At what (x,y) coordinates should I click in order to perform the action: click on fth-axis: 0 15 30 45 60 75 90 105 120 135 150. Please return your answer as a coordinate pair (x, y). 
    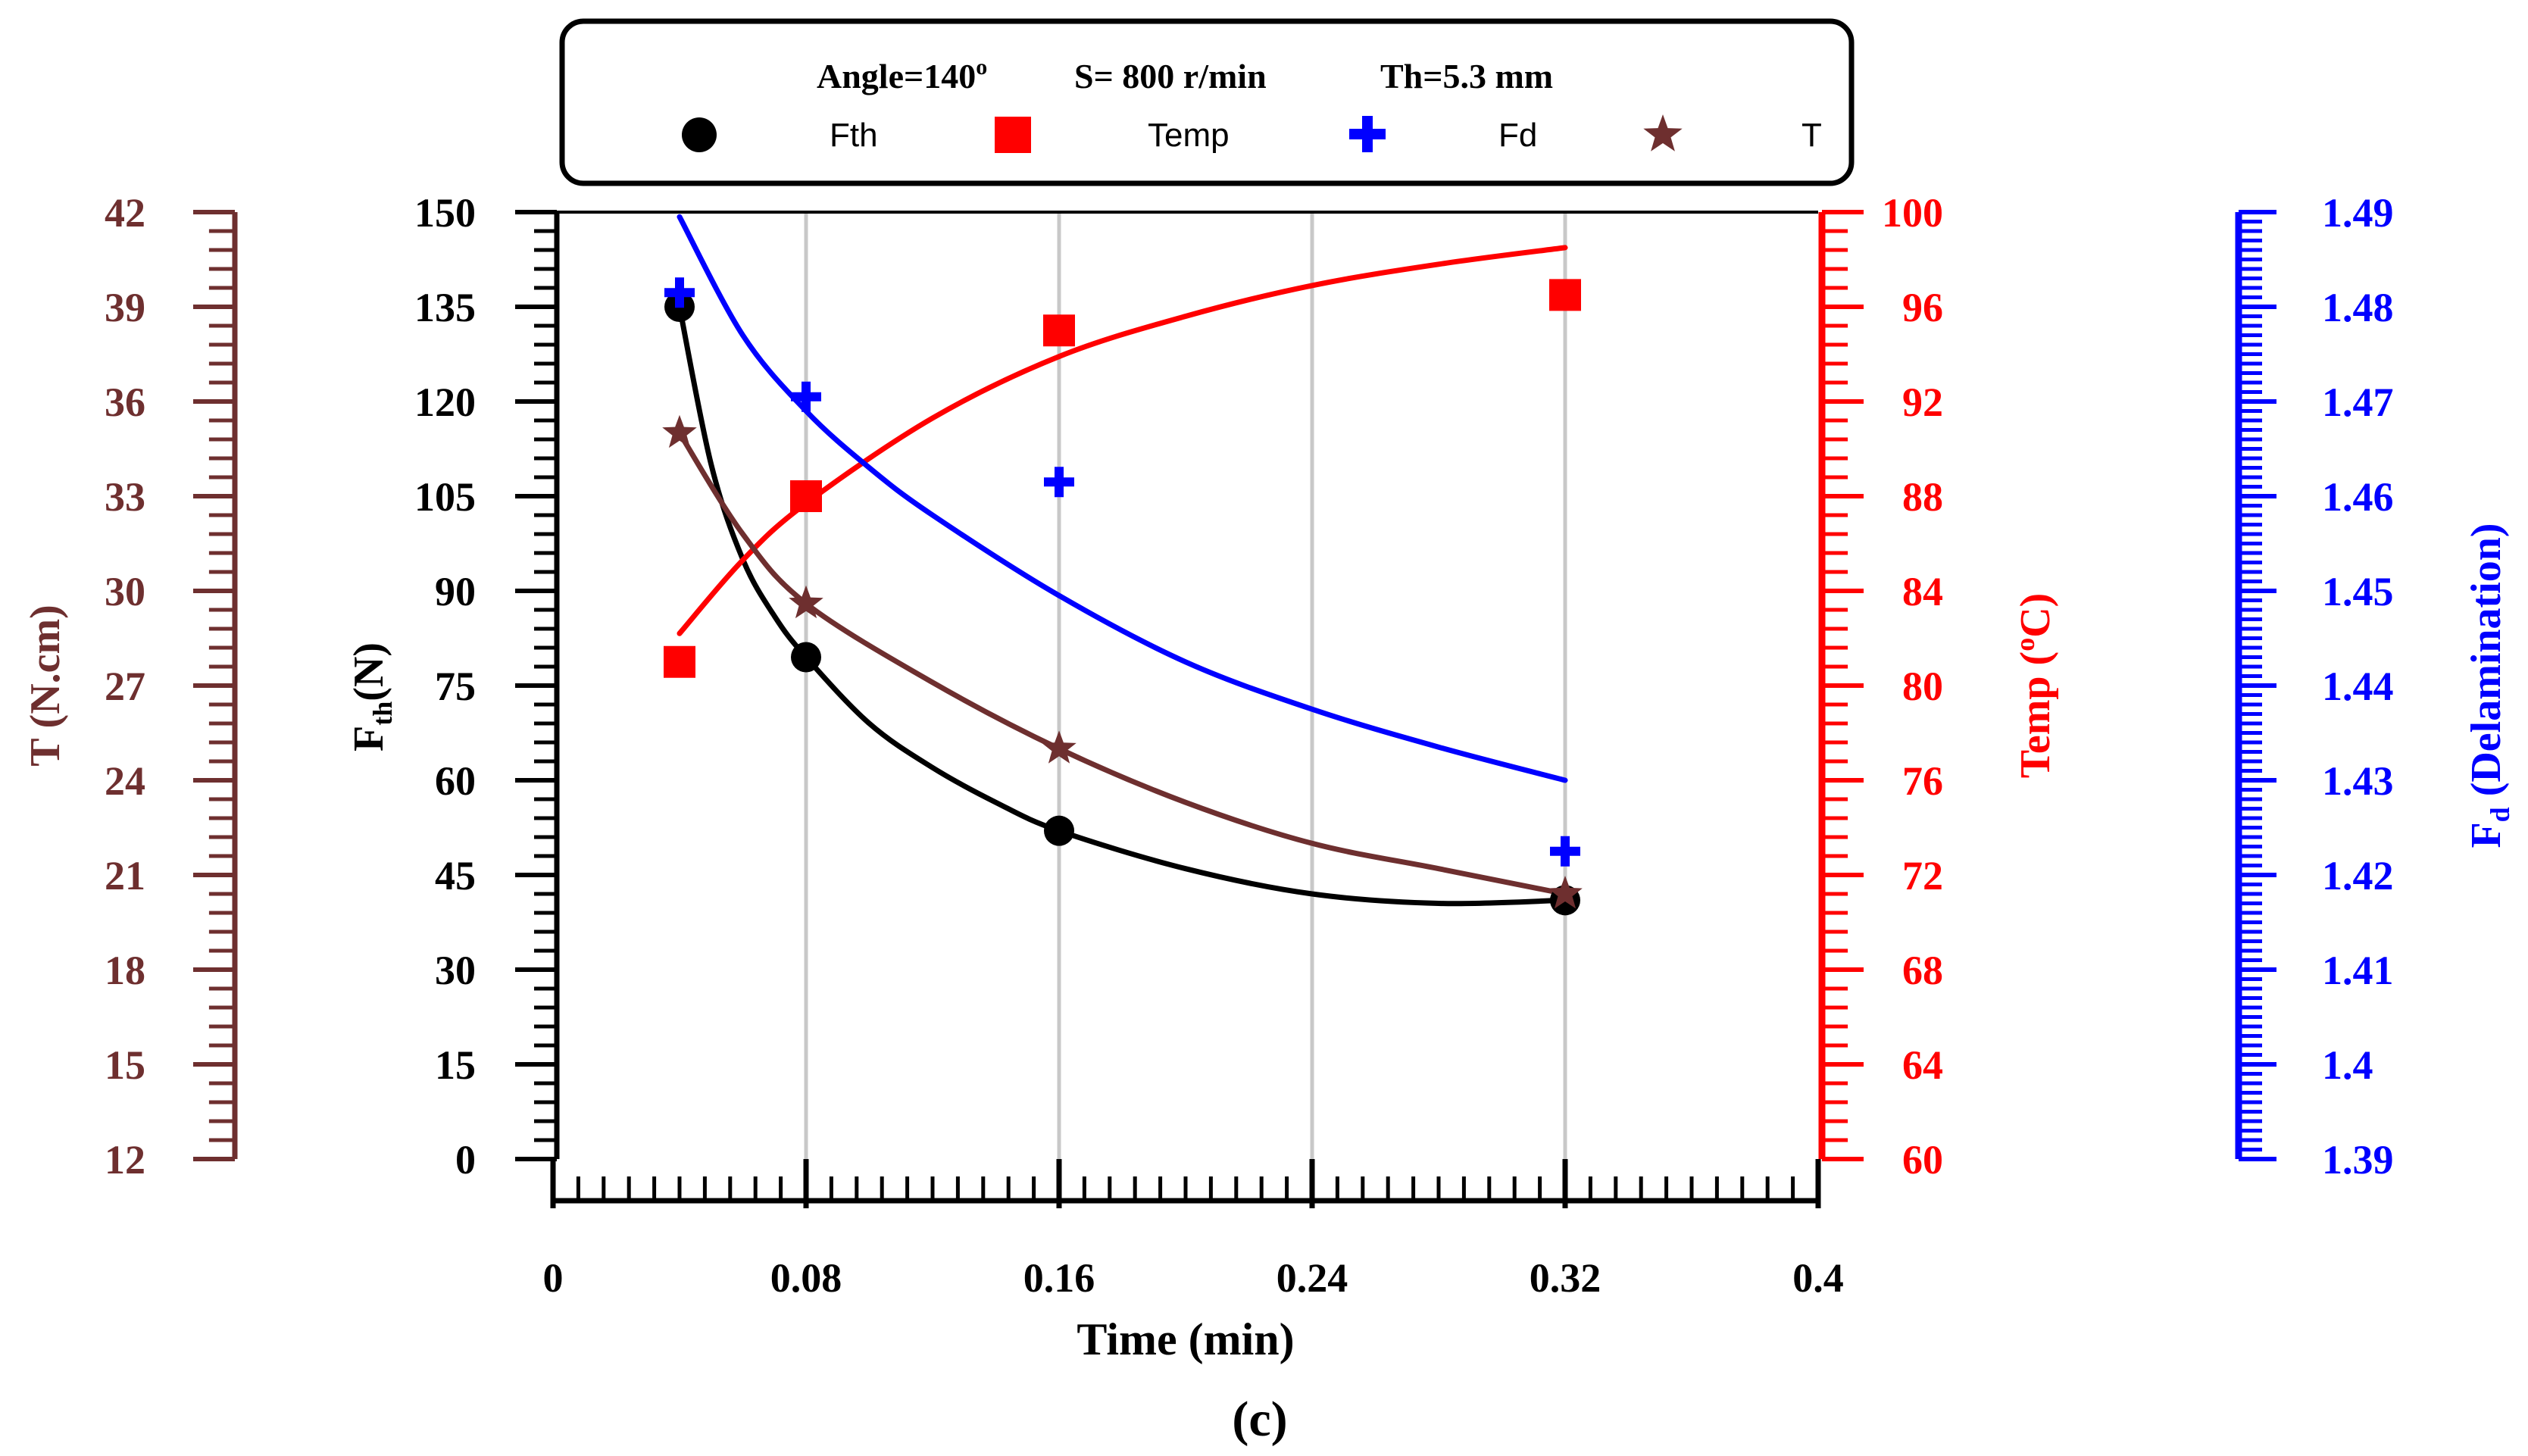
    Looking at the image, I should click on (487, 686).